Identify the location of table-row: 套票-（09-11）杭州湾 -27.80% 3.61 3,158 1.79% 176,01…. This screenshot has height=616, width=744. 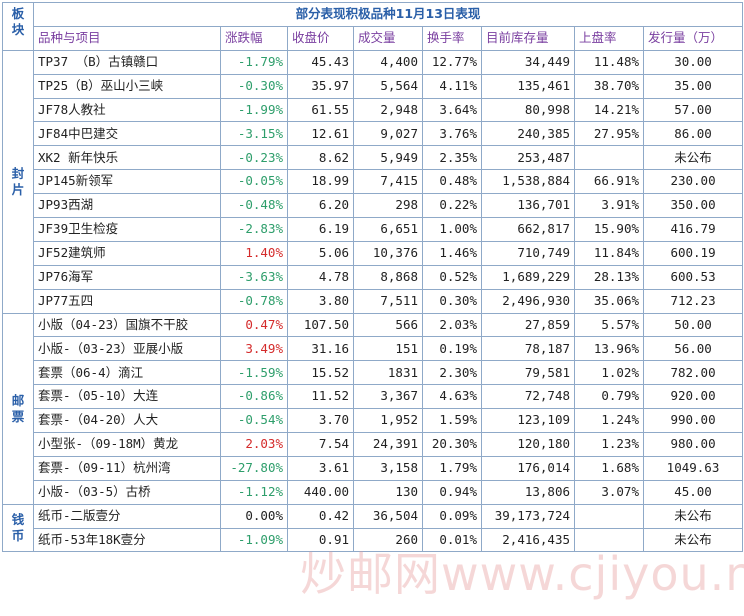
(373, 468).